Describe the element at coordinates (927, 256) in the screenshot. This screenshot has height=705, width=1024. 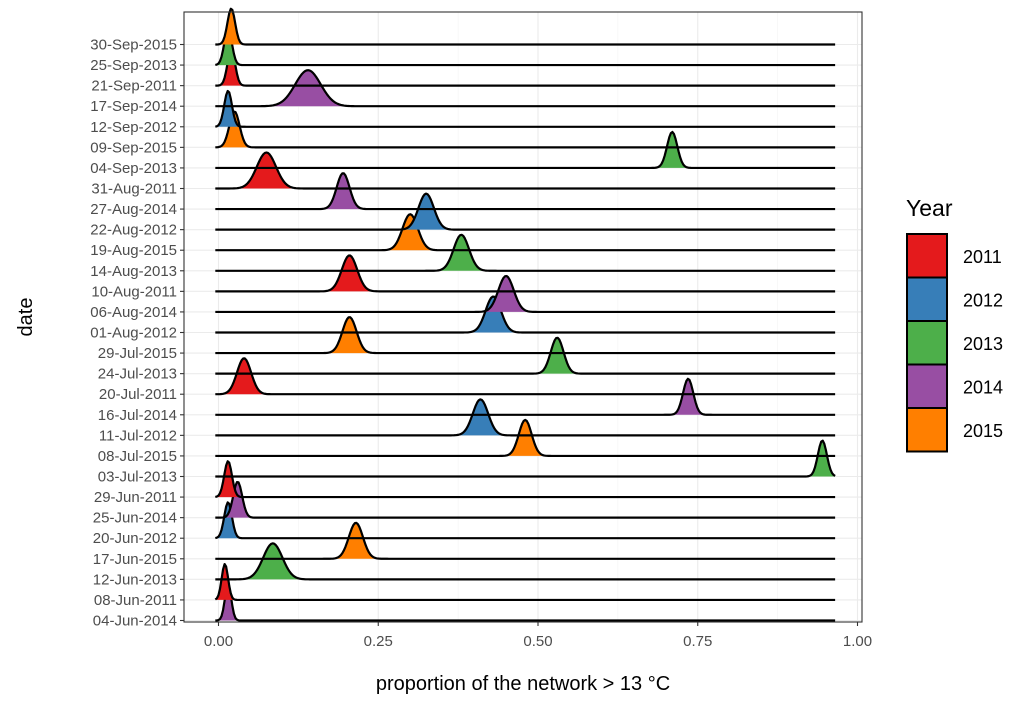
I see `legend-key-2011` at that location.